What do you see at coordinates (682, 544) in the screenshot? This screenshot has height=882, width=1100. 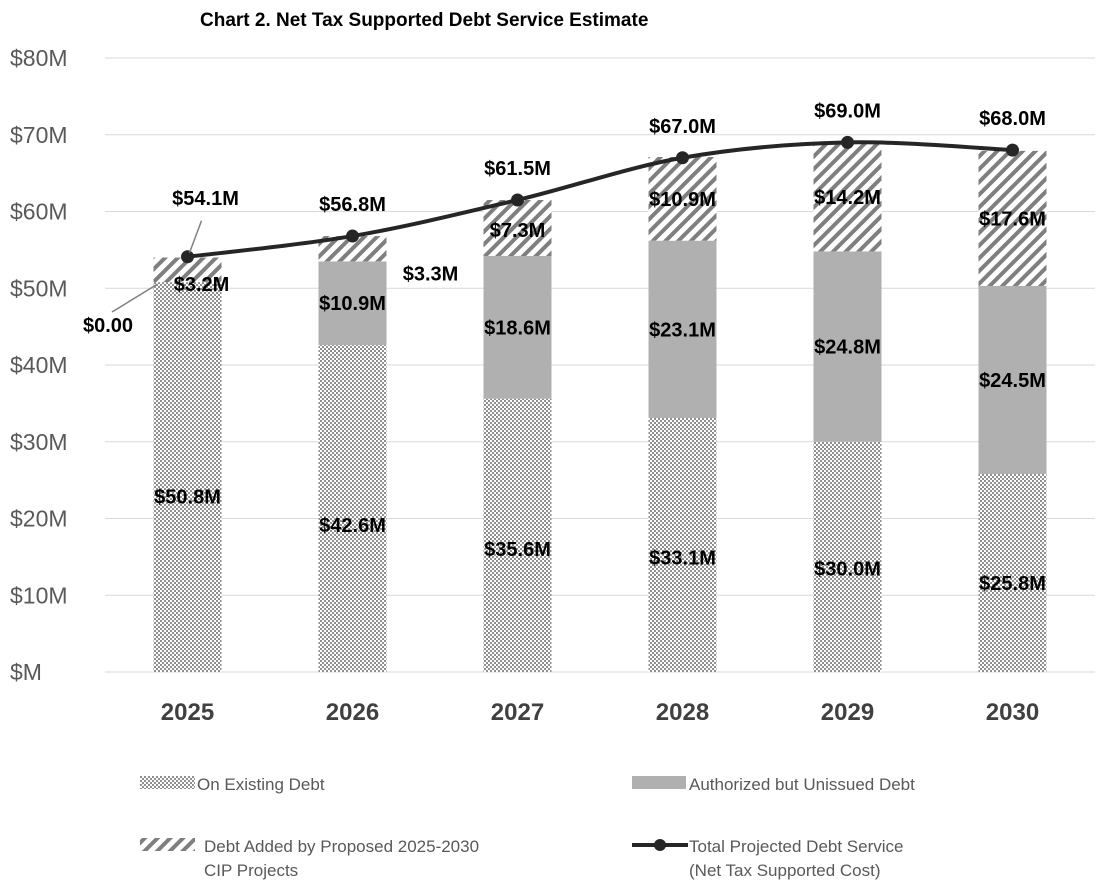 I see `bar-on-existing-debt-2028` at bounding box center [682, 544].